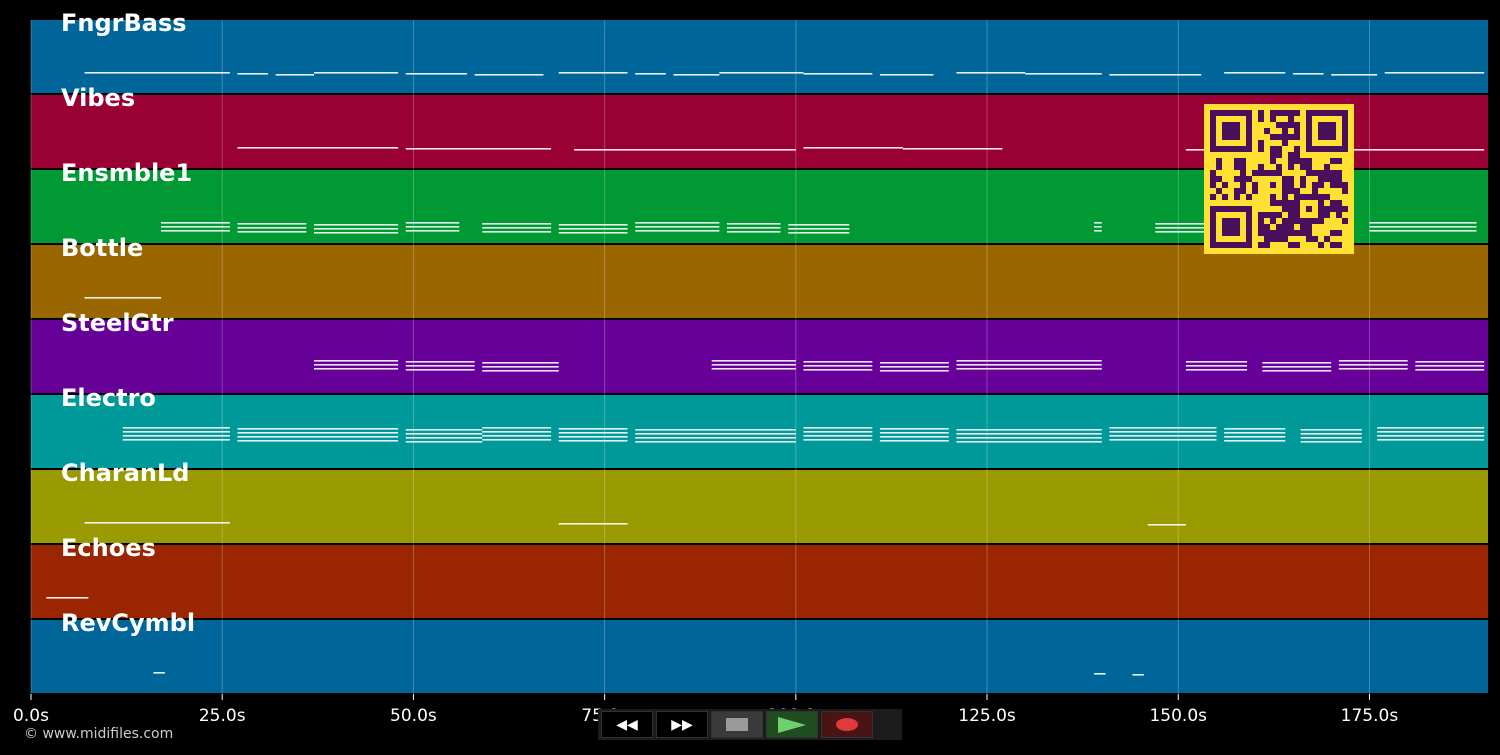 Image resolution: width=1500 pixels, height=755 pixels. Describe the element at coordinates (117, 323) in the screenshot. I see `track-label-steelgtr: SteelGtr` at that location.